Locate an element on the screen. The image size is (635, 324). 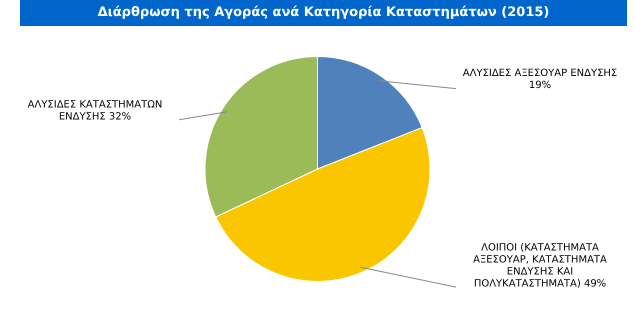
slice-label: ΛΟΙΠΟΙ (ΚΑΤΑΣΤΗΜΑΤΑ ΑΞΕΣΟΥΑΡ, ΚΑΤΑΣΤΗΜΑΤΑ ΕΝΔΥΣΗΣ ΚΑΙ ΠΟΛΥΚΑΤΑΣΤΗΜΑΤΑ) 49% is located at coordinates (540, 266).